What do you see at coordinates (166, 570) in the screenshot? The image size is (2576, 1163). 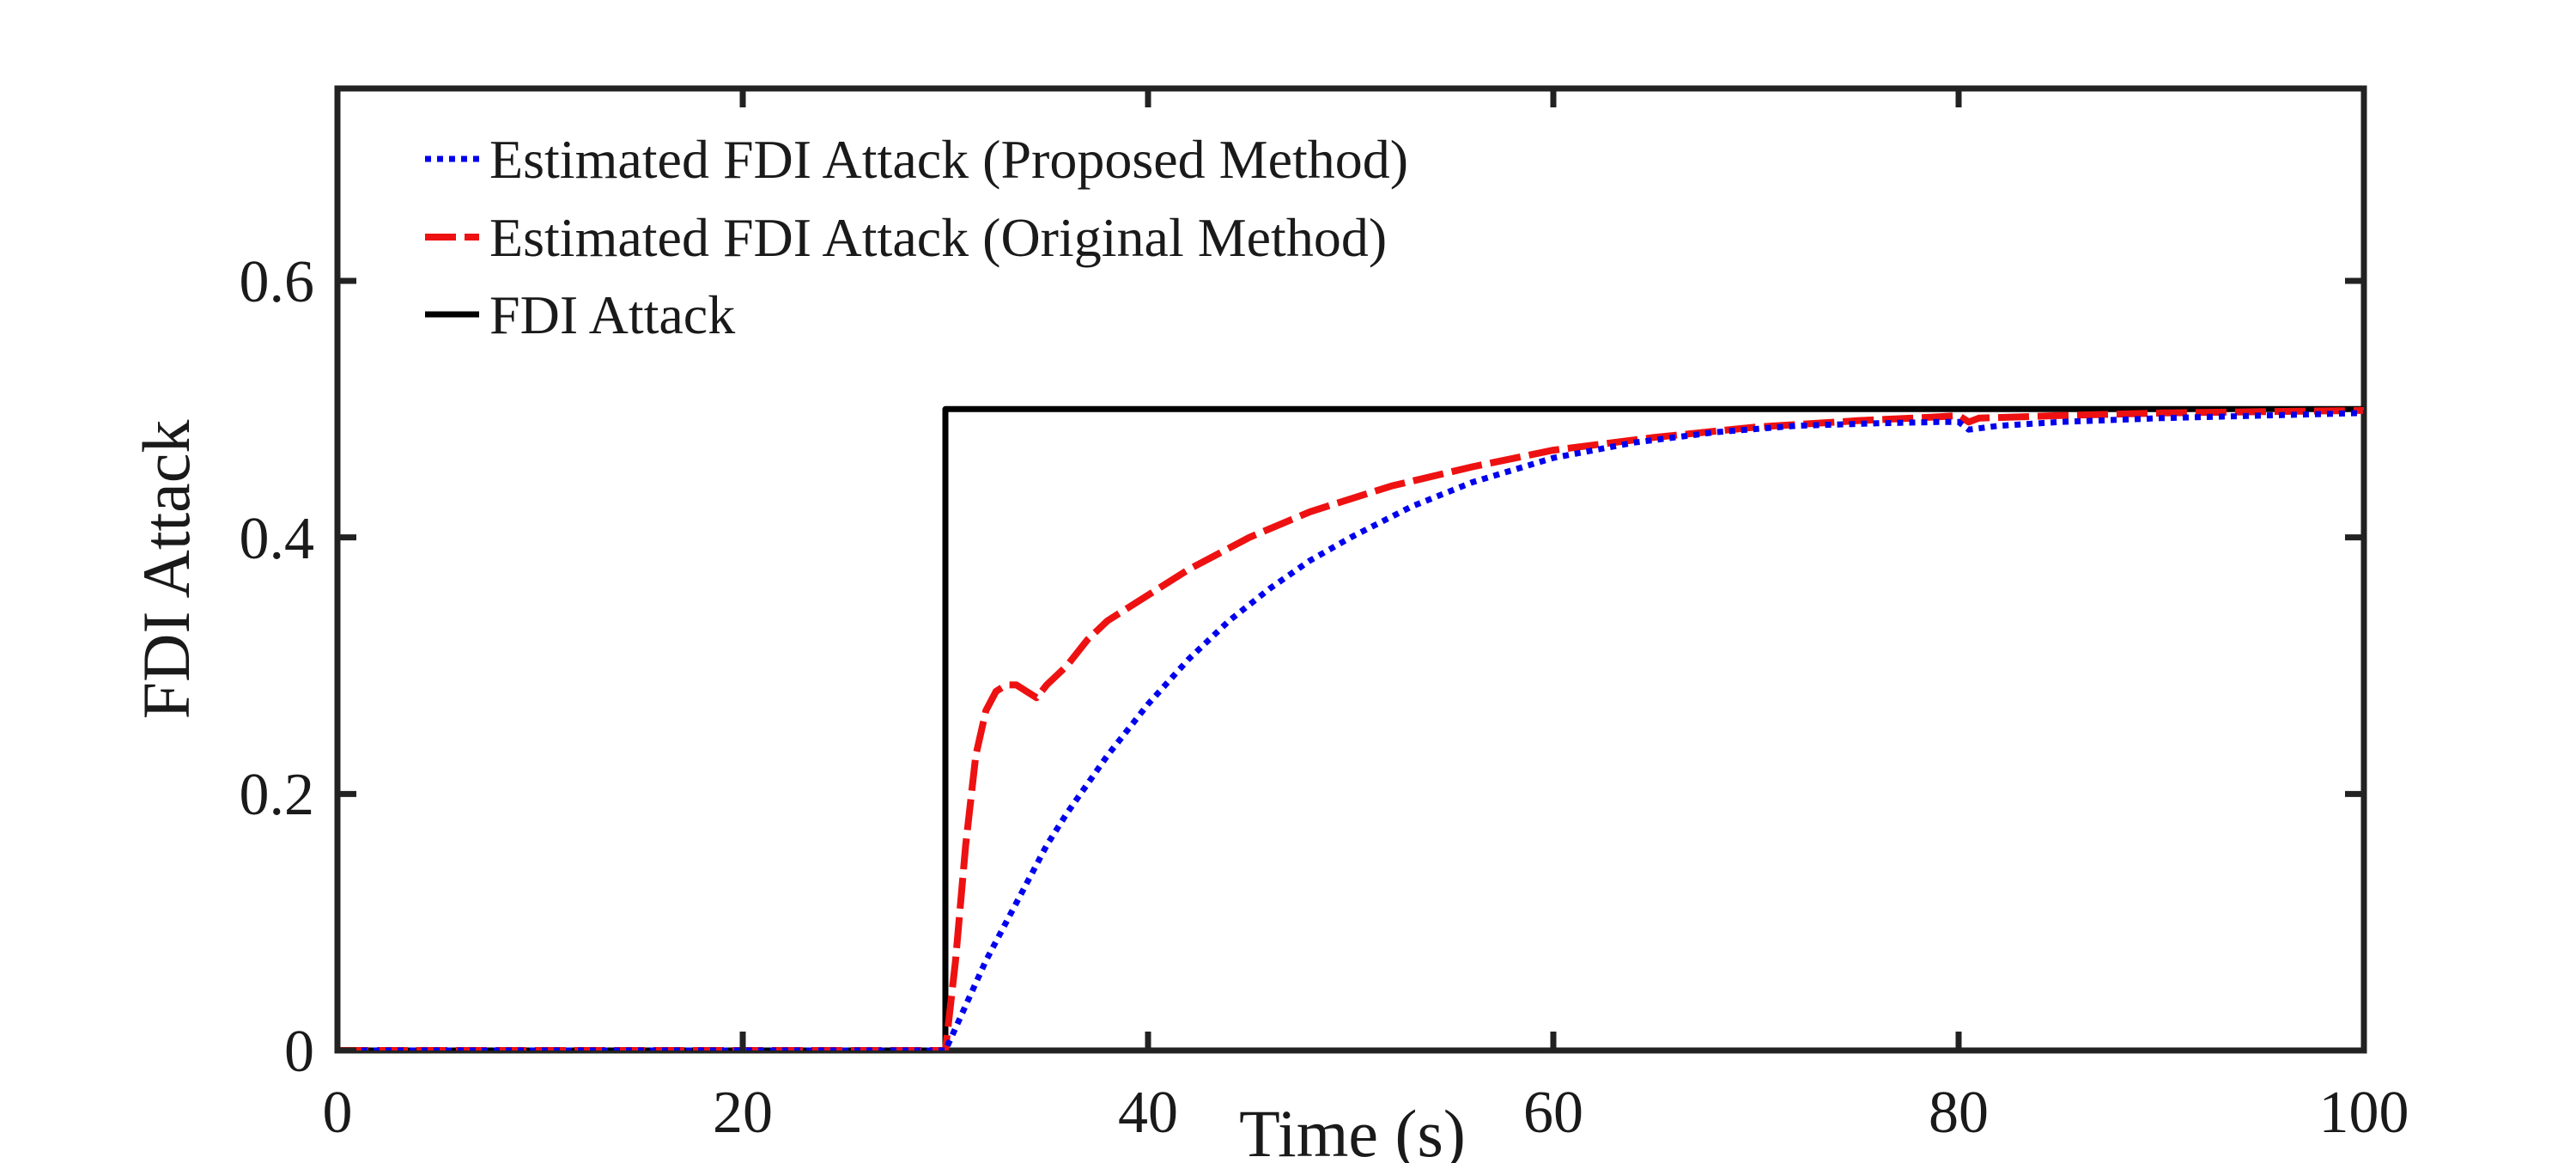 I see `y-axis-title: FDI Attack` at bounding box center [166, 570].